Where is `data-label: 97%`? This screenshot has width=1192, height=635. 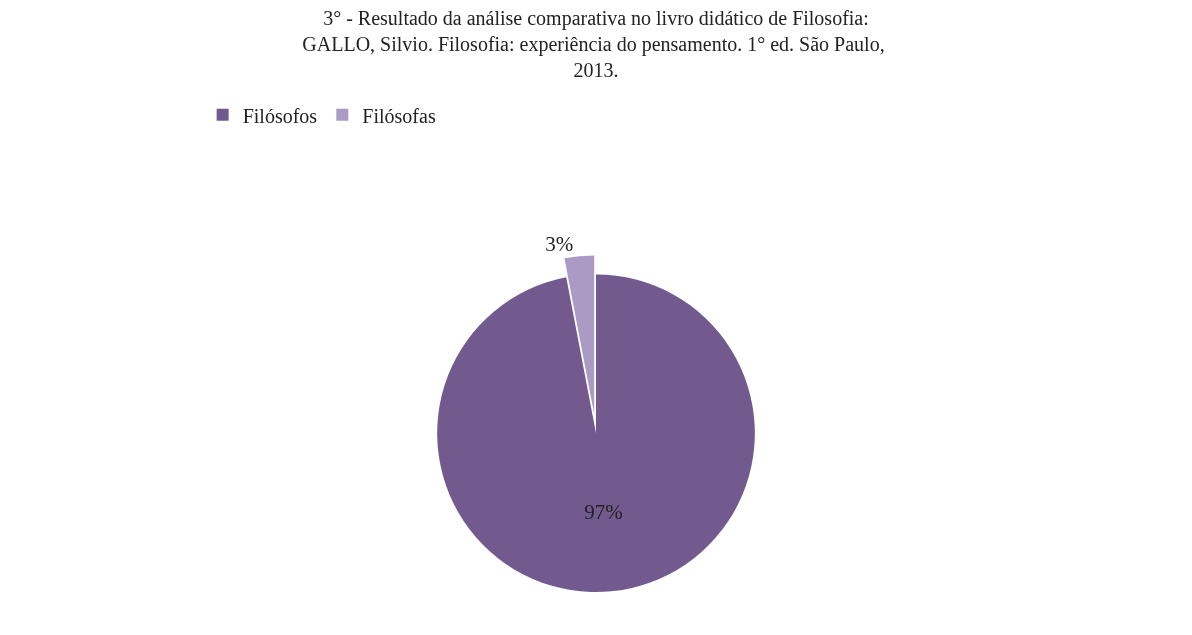 data-label: 97% is located at coordinates (603, 512).